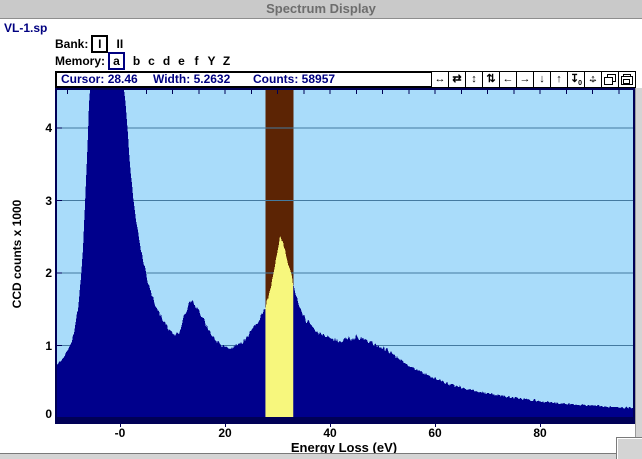 The height and width of the screenshot is (459, 642). Describe the element at coordinates (226, 60) in the screenshot. I see `memory-option-Z: Z` at that location.